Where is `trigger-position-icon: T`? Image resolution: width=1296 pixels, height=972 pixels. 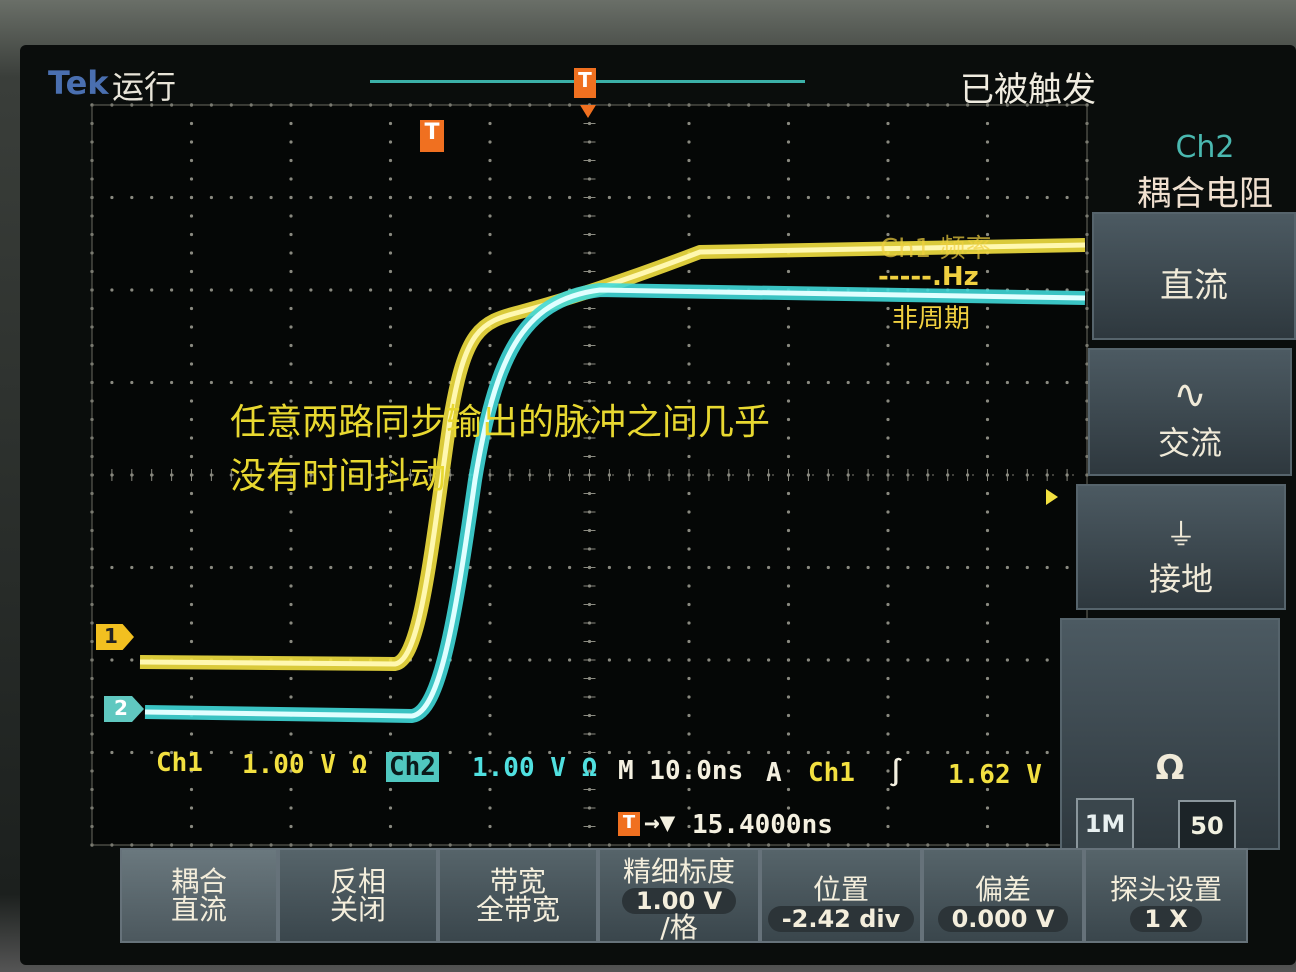
trigger-position-icon: T is located at coordinates (629, 824).